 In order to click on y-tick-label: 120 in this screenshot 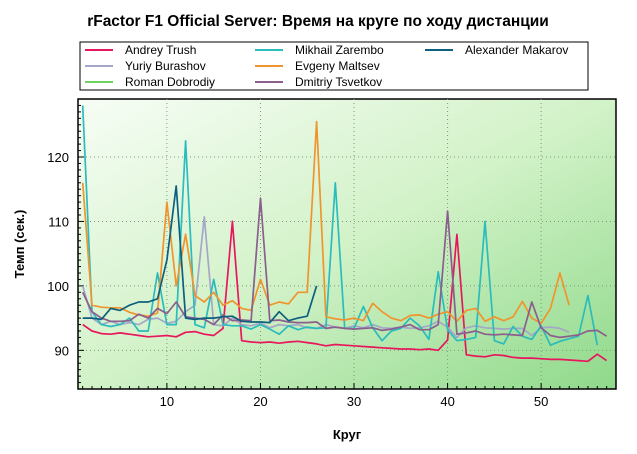, I will do `click(58, 157)`.